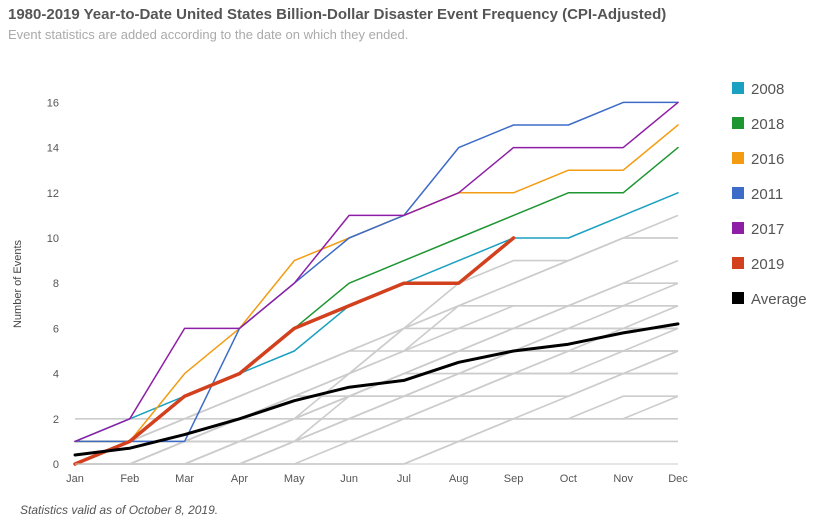 The image size is (817, 525). Describe the element at coordinates (75, 479) in the screenshot. I see `x-tick-label: Jan` at that location.